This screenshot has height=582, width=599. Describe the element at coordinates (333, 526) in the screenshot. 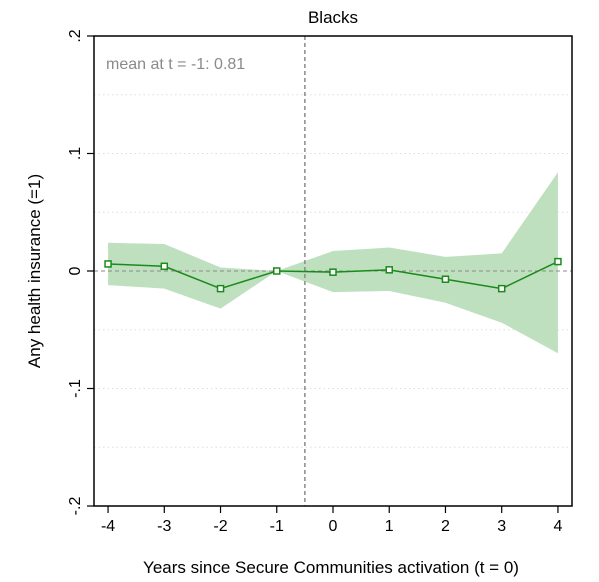

I see `x-tick-label: 0` at that location.